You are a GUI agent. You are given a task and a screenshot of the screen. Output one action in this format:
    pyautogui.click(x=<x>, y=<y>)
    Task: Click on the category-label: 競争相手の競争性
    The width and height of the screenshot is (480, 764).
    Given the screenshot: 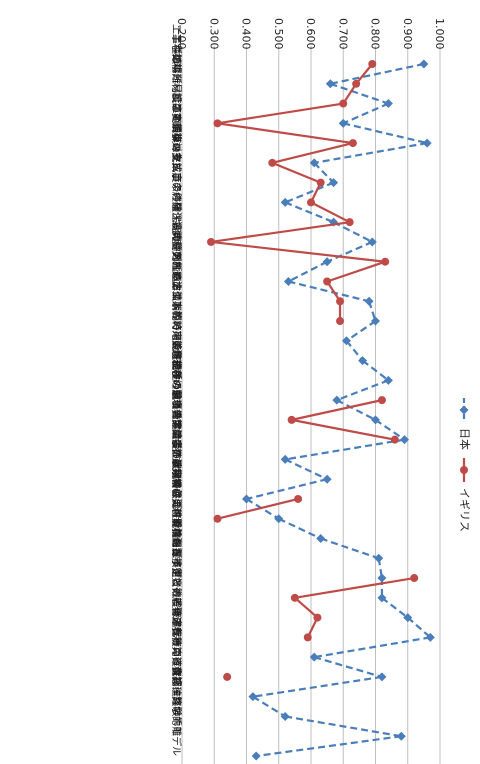 What is the action you would take?
    pyautogui.click(x=176, y=380)
    